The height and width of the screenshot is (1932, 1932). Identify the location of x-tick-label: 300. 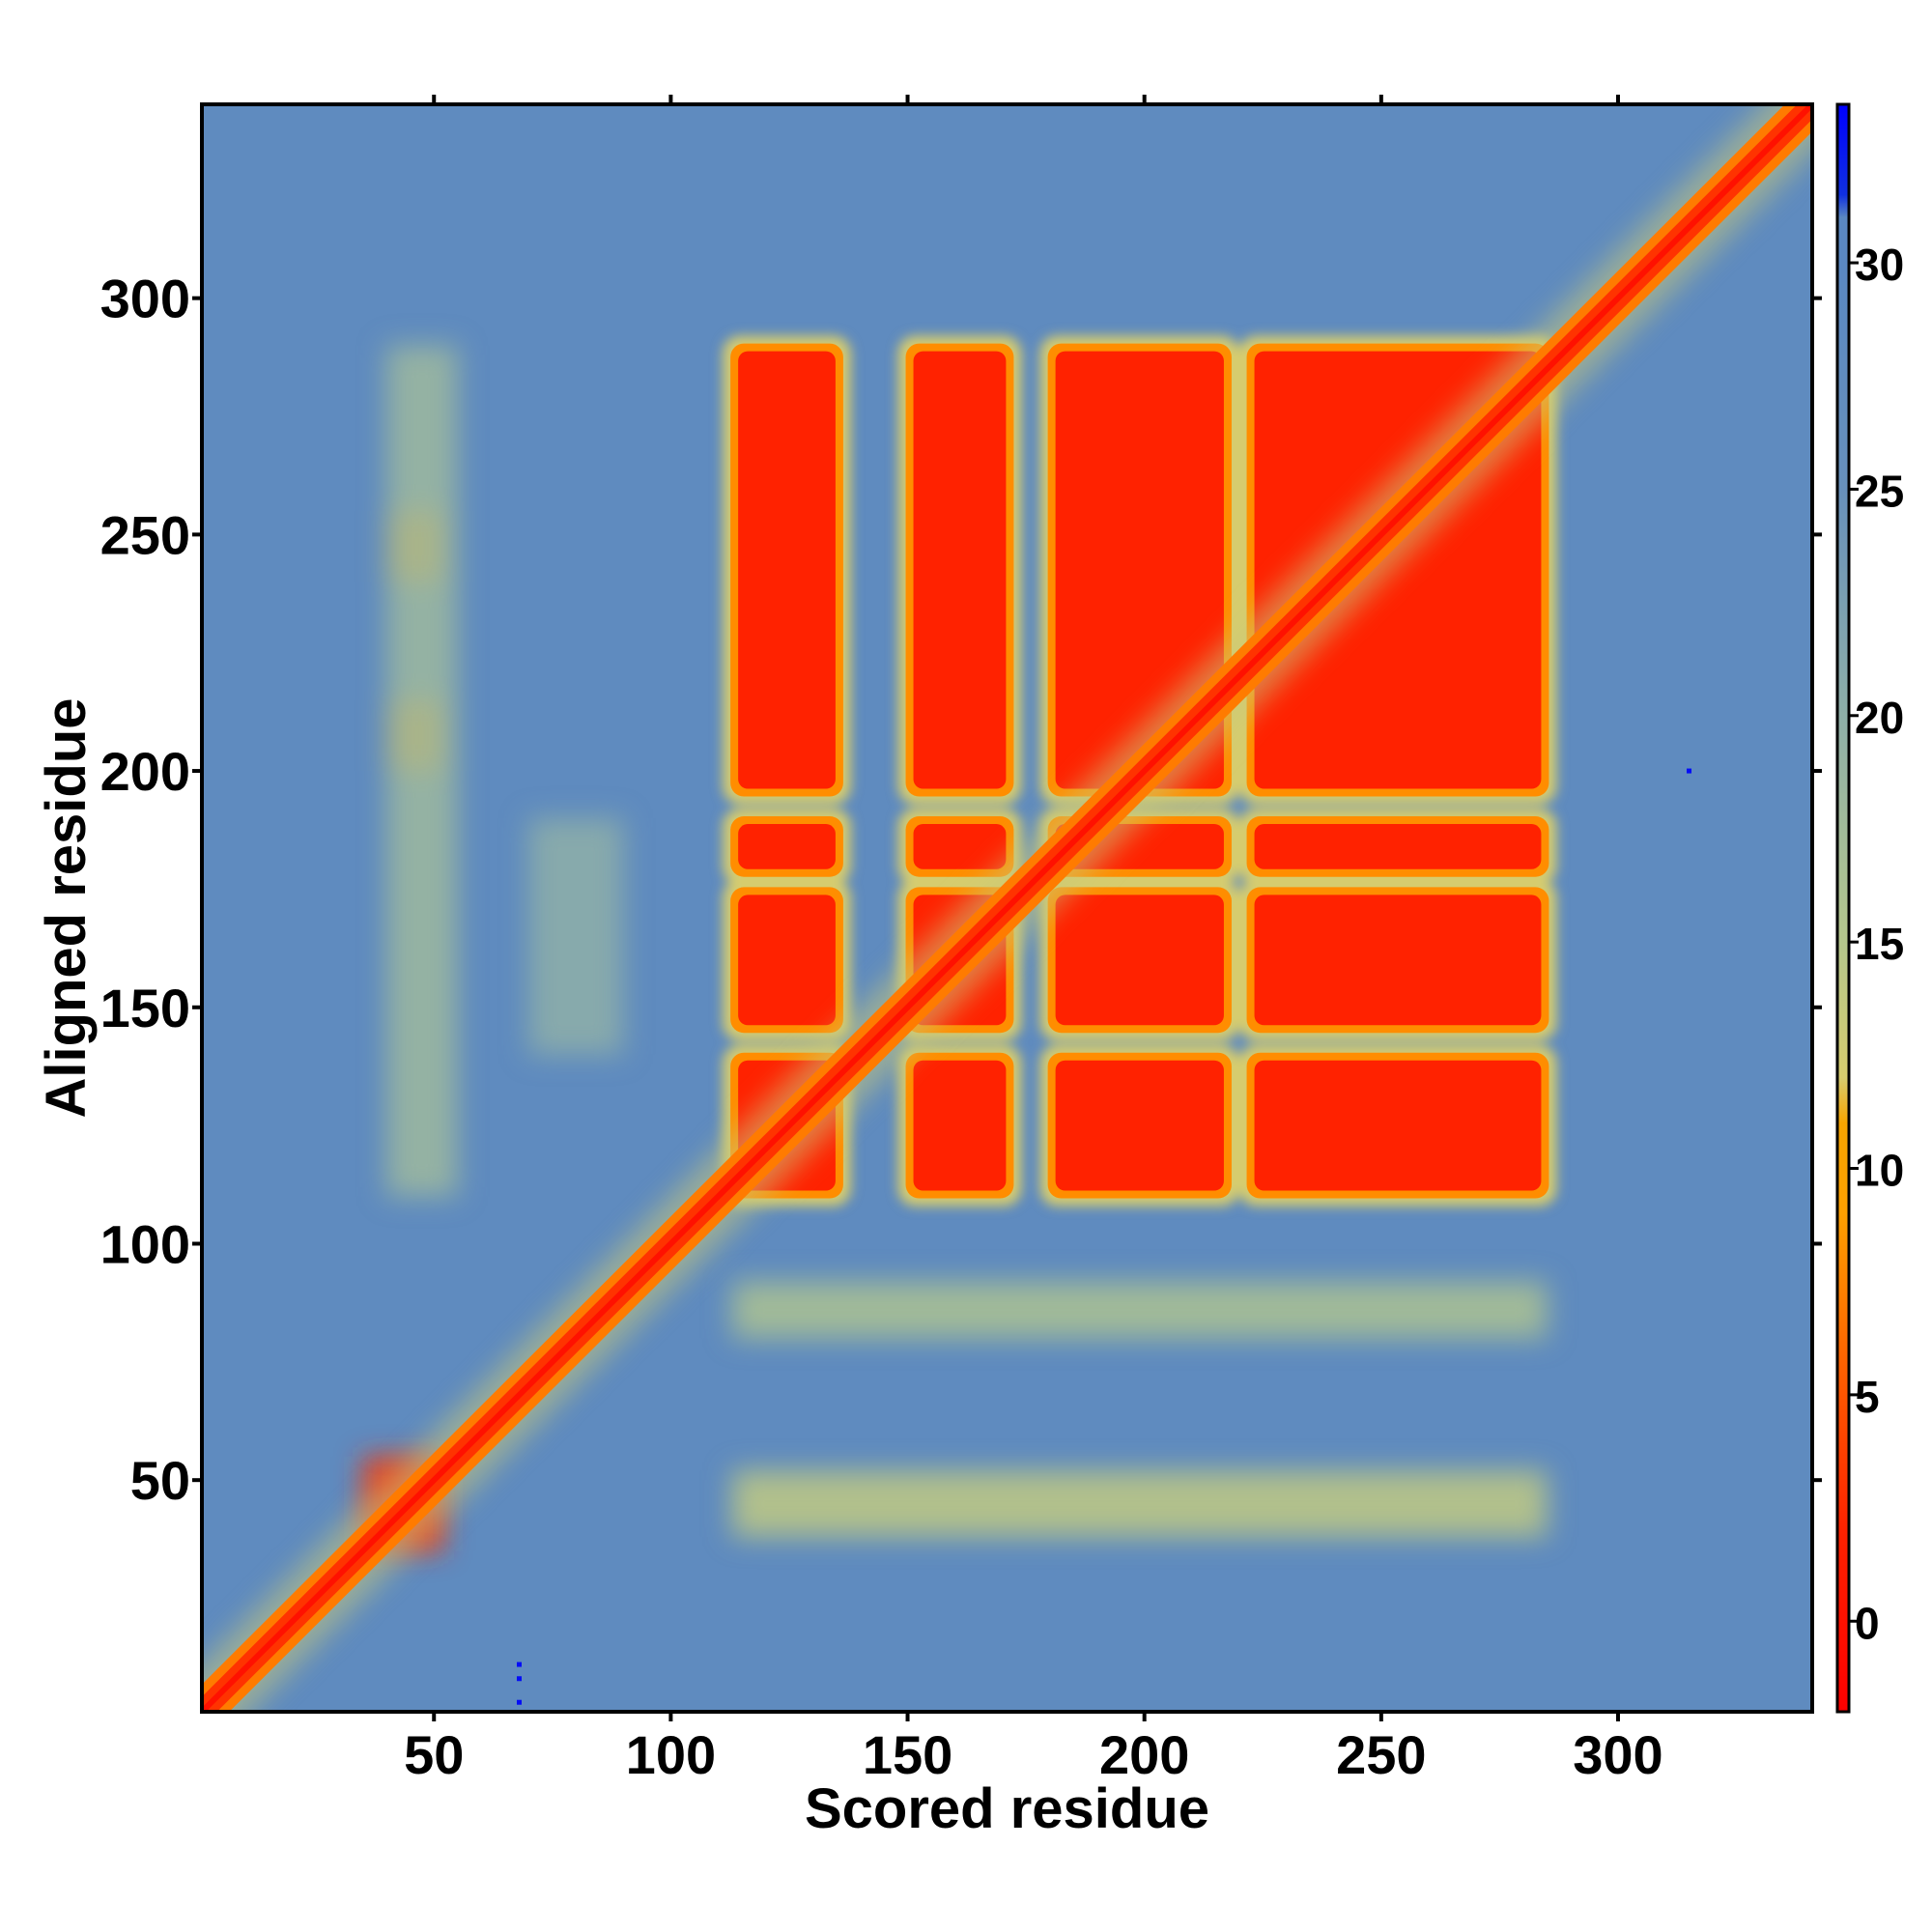
(1617, 1754).